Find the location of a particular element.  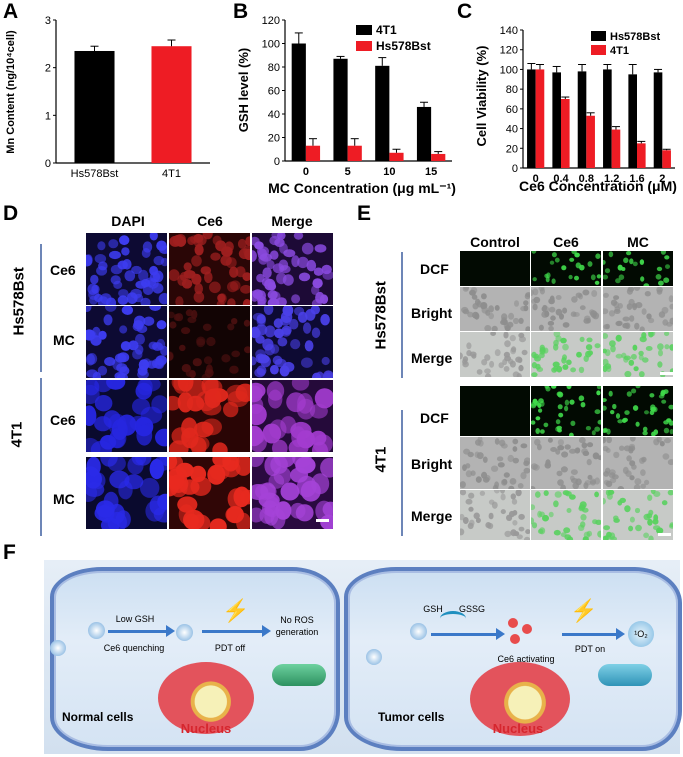

scale-bar is located at coordinates (666, 373).